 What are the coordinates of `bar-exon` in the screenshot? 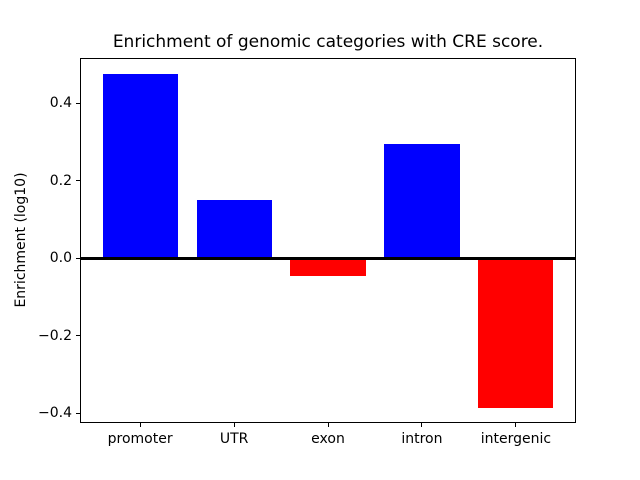 It's located at (328, 267).